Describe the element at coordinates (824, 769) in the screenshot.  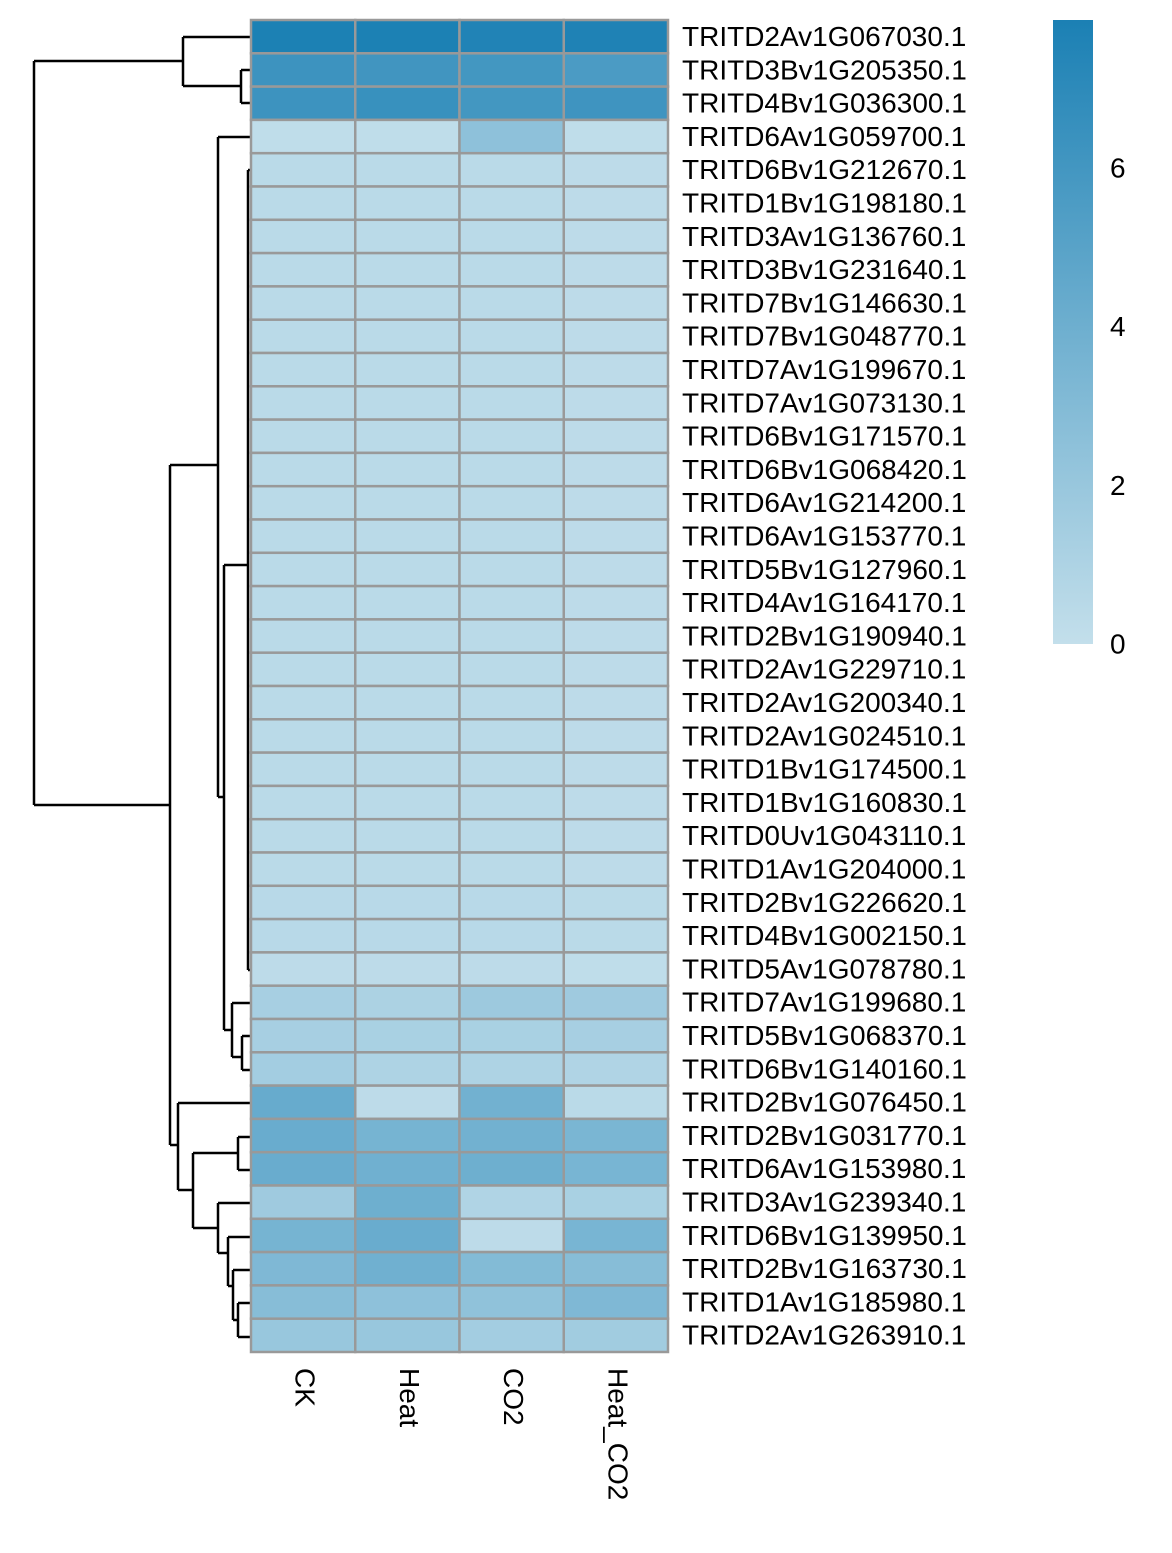
I see `row-label: TRITD1Bv1G174500.1` at that location.